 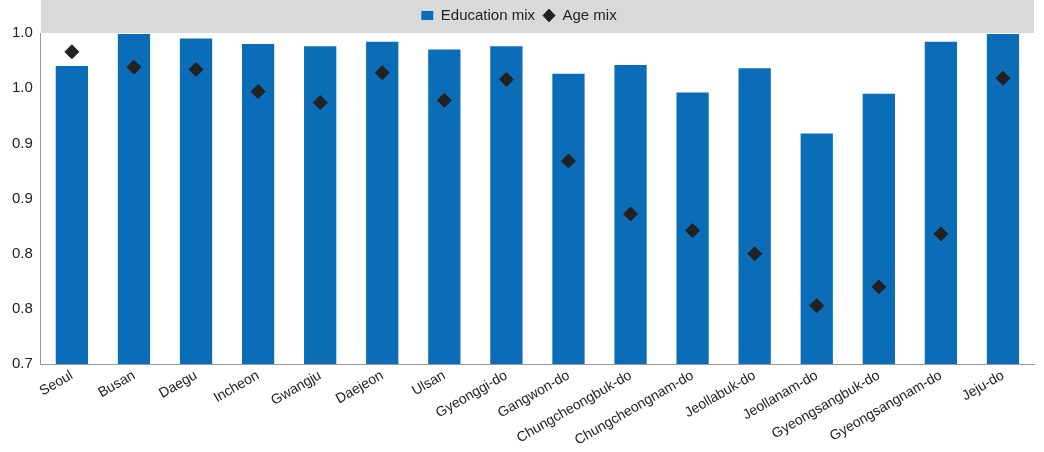 What do you see at coordinates (488, 14) in the screenshot?
I see `legend-label: Education mix` at bounding box center [488, 14].